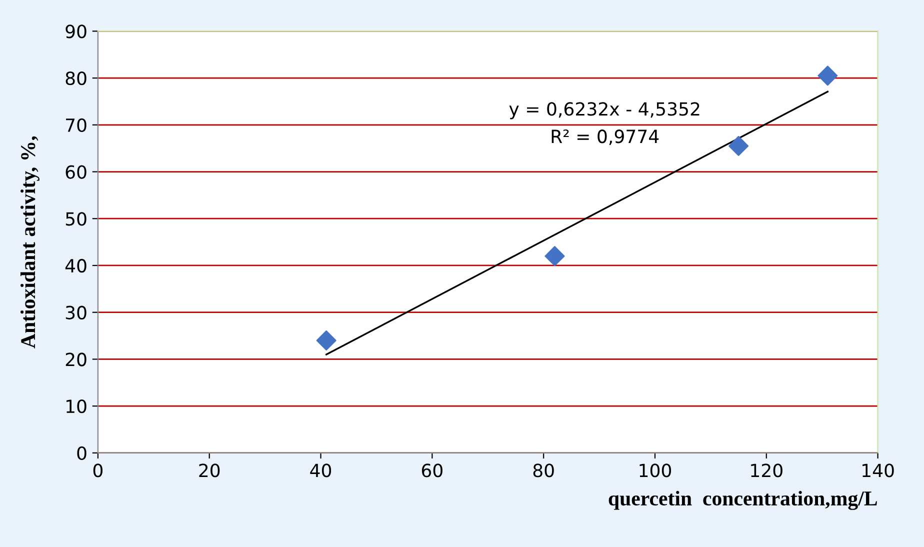 The height and width of the screenshot is (547, 924). Describe the element at coordinates (656, 471) in the screenshot. I see `x-tick-label: 100` at that location.